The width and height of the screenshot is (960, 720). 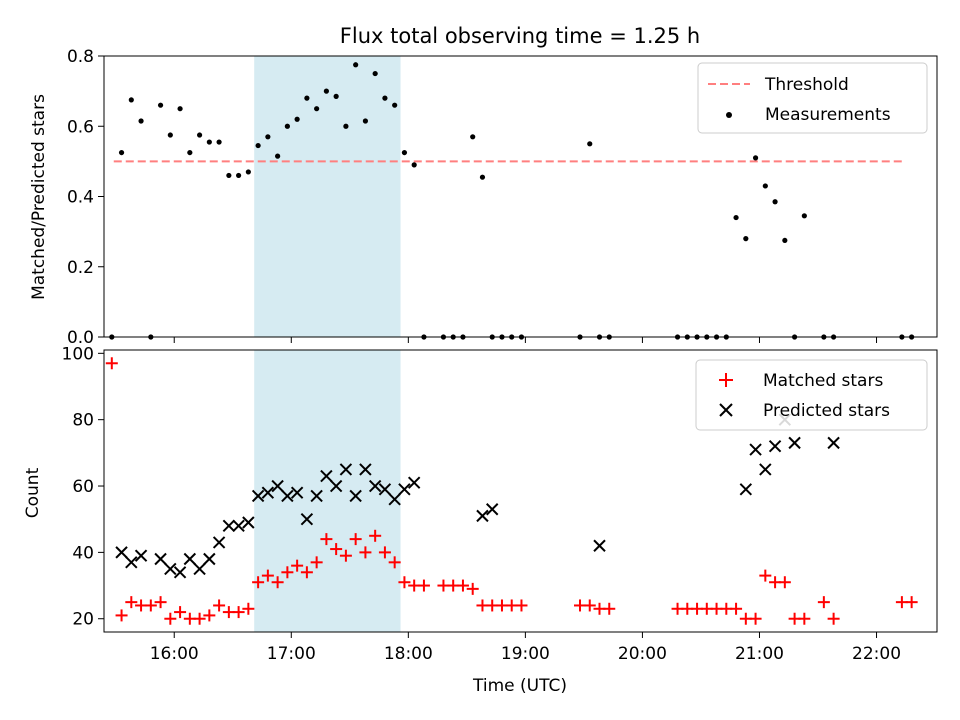 I want to click on bottom-x-tick-label: 16:00, so click(x=174, y=654).